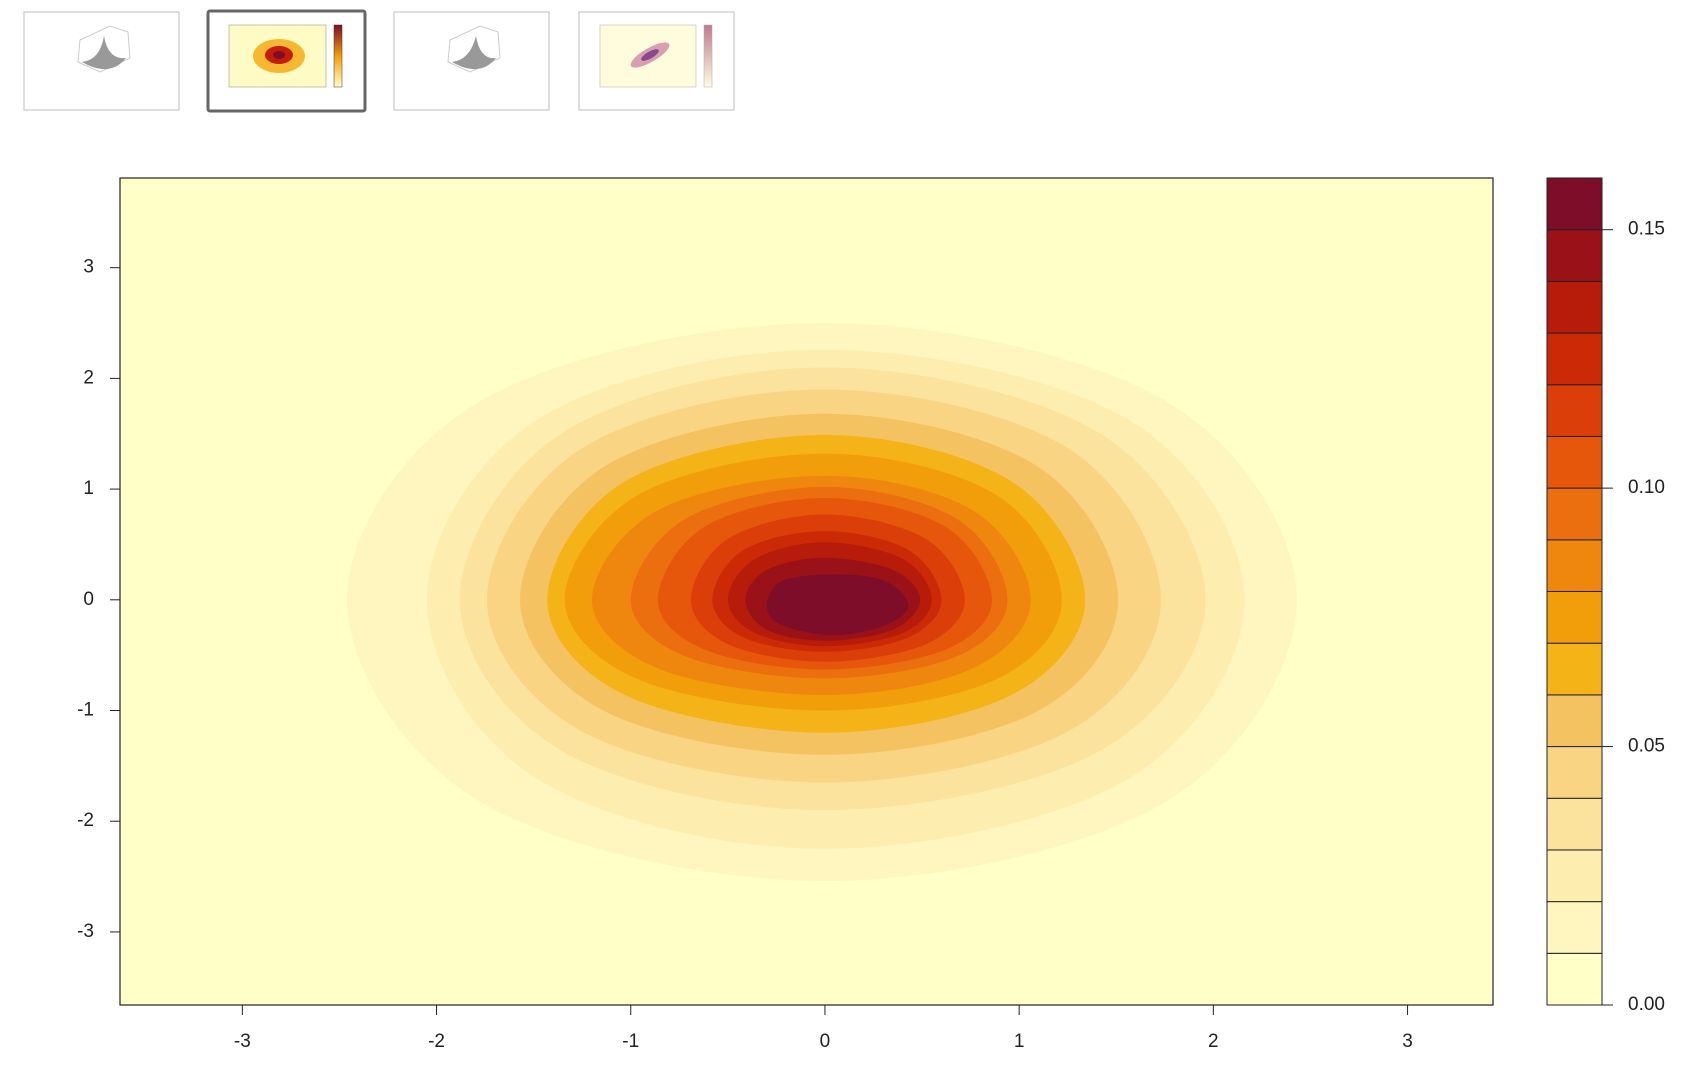 This screenshot has width=1697, height=1085. Describe the element at coordinates (1646, 746) in the screenshot. I see `colorbar-tick-label: 0.05` at that location.